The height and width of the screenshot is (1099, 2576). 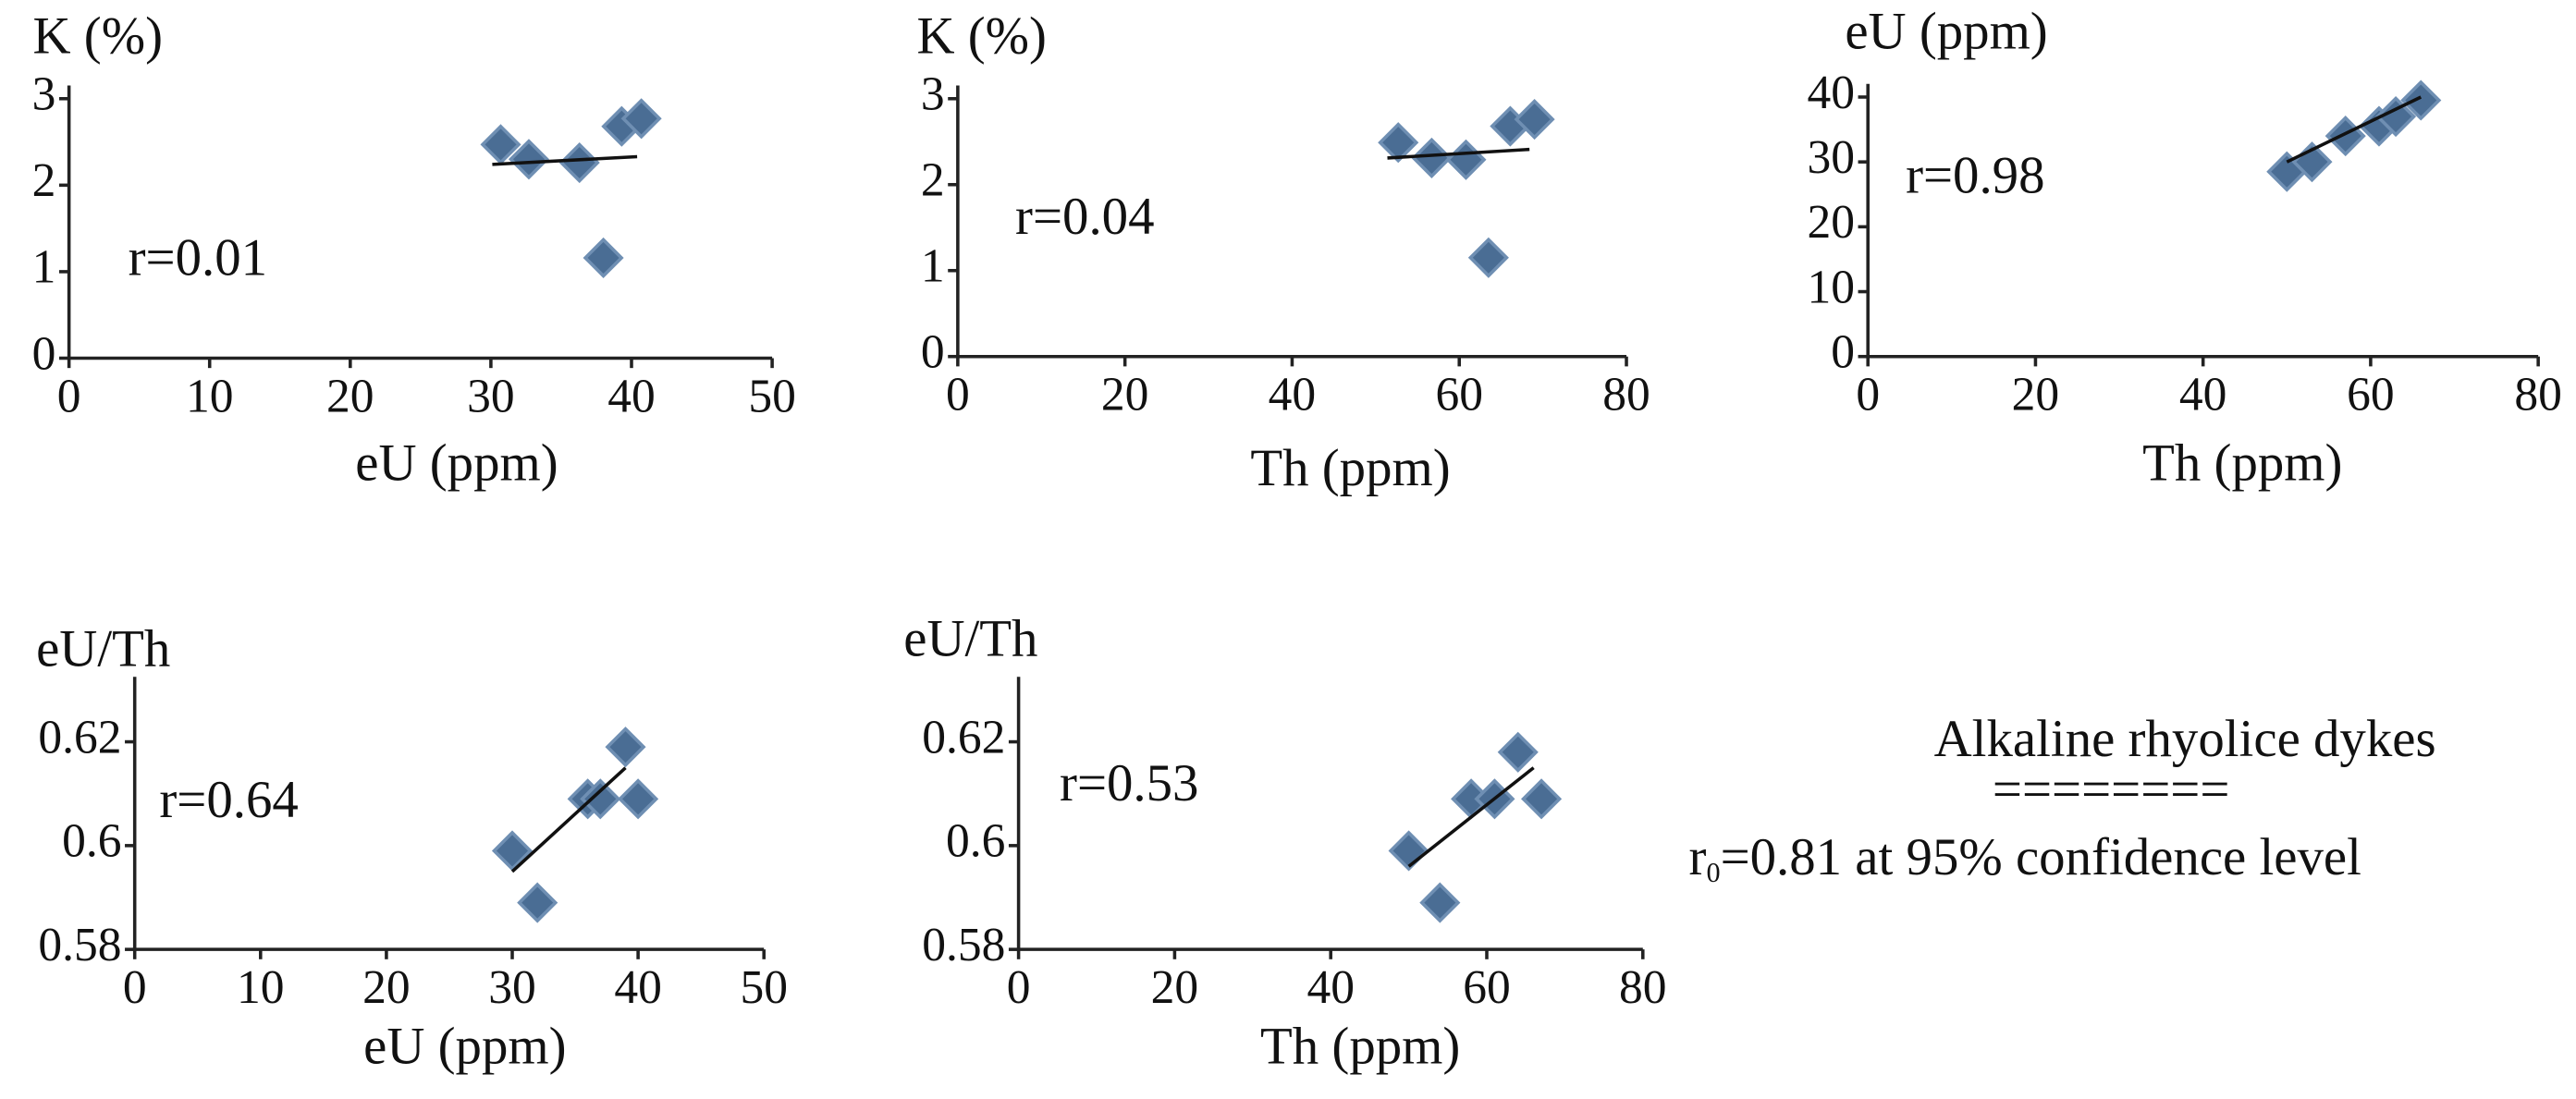 What do you see at coordinates (1975, 176) in the screenshot?
I see `annotation: r=0.98` at bounding box center [1975, 176].